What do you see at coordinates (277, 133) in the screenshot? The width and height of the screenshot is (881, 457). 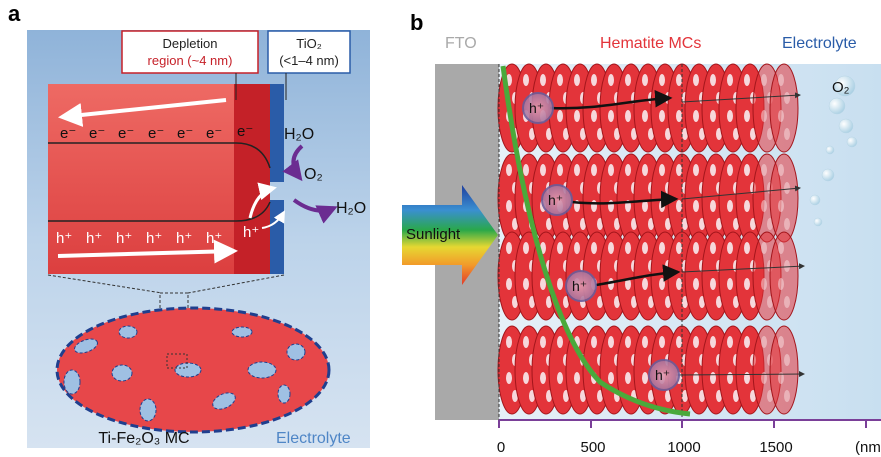 I see `tio2-layer-top` at bounding box center [277, 133].